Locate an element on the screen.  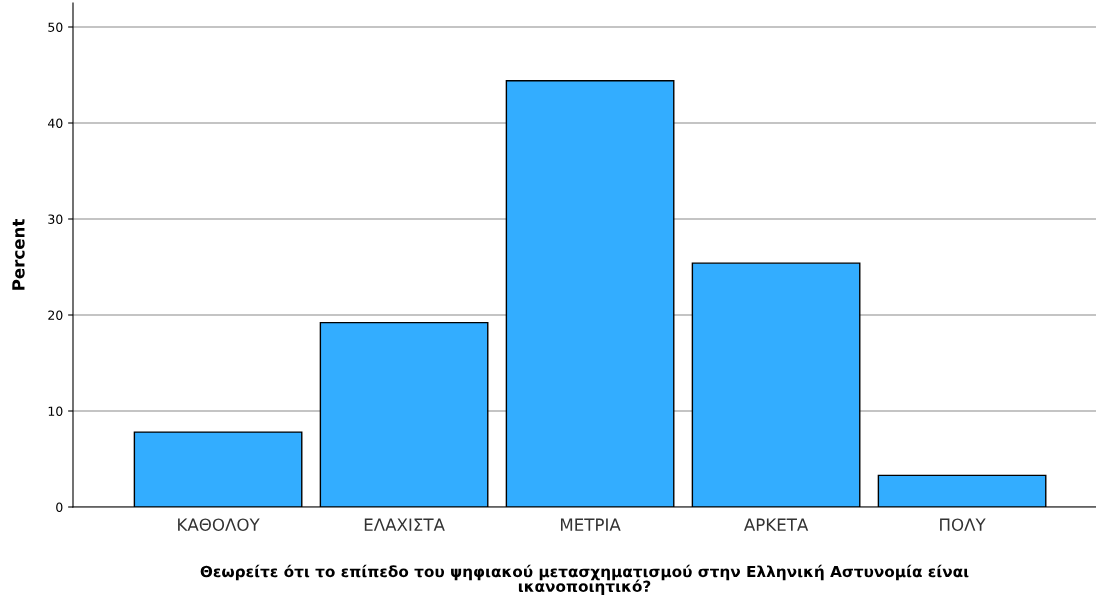
x-axis-title: Θεωρείτε ότι το επίπεδο του ψηφιακού μετασχηματισμού στην Ελληνική Αστυνομία είναι ικανοποιητικό? is located at coordinates (584, 579).